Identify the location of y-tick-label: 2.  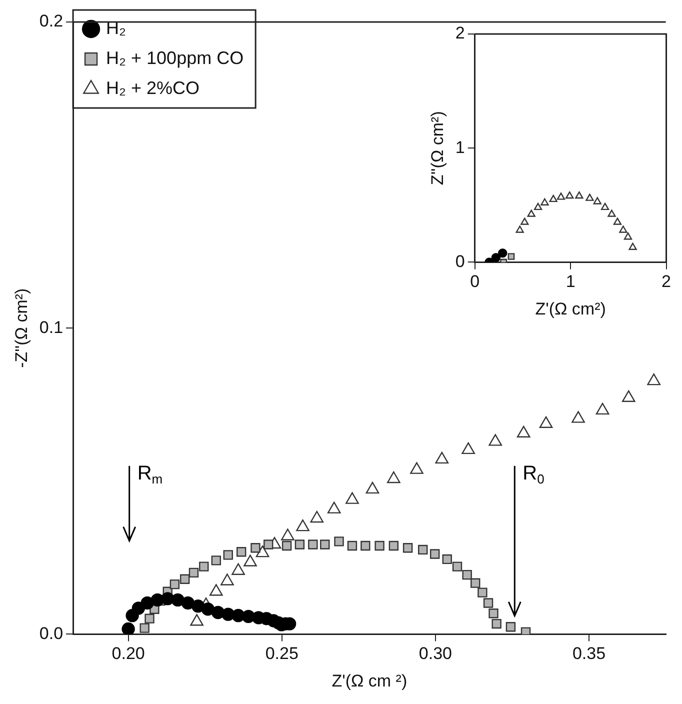
(460, 33).